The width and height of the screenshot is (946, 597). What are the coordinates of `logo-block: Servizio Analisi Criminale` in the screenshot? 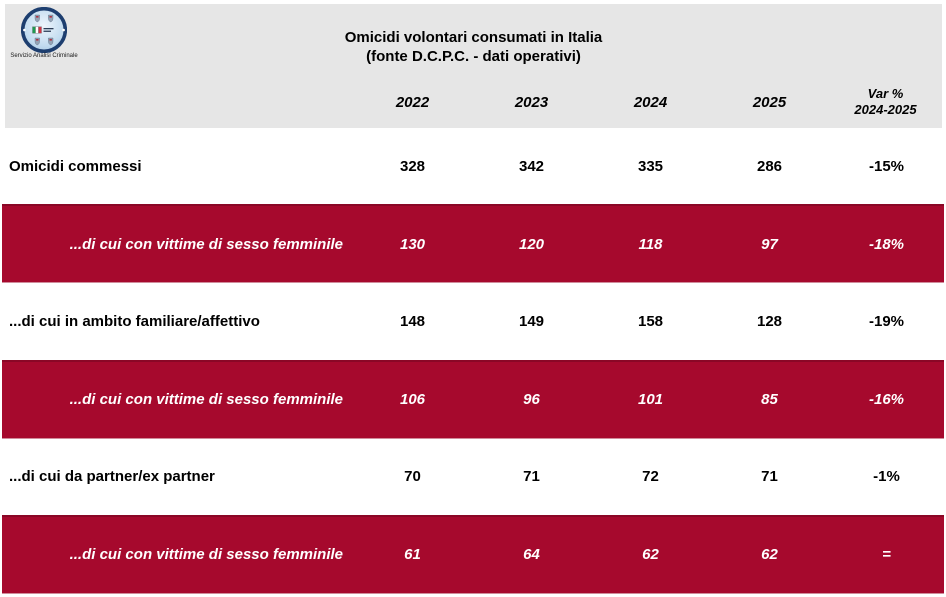 It's located at (44, 33).